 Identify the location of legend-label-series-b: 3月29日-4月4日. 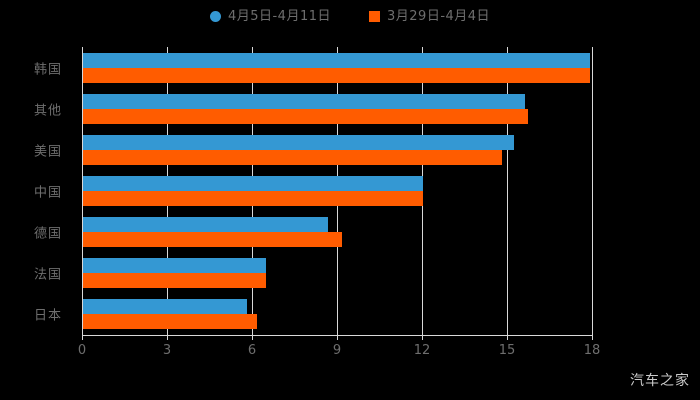
(439, 16).